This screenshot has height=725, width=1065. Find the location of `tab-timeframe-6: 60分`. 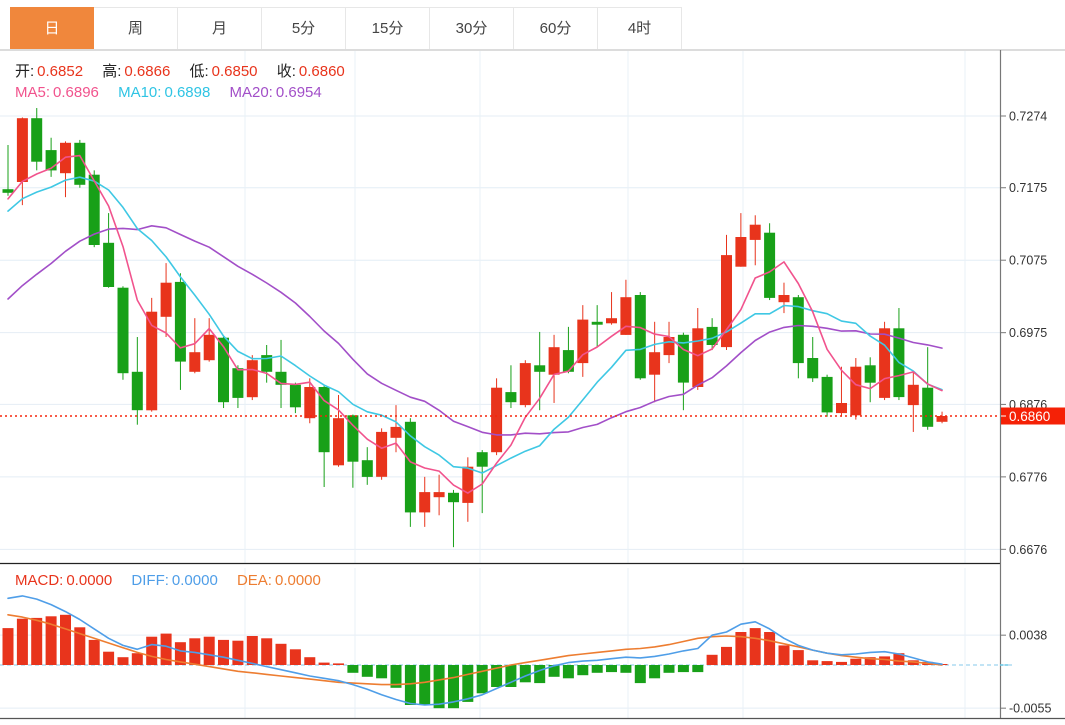

tab-timeframe-6: 60分 is located at coordinates (556, 28).